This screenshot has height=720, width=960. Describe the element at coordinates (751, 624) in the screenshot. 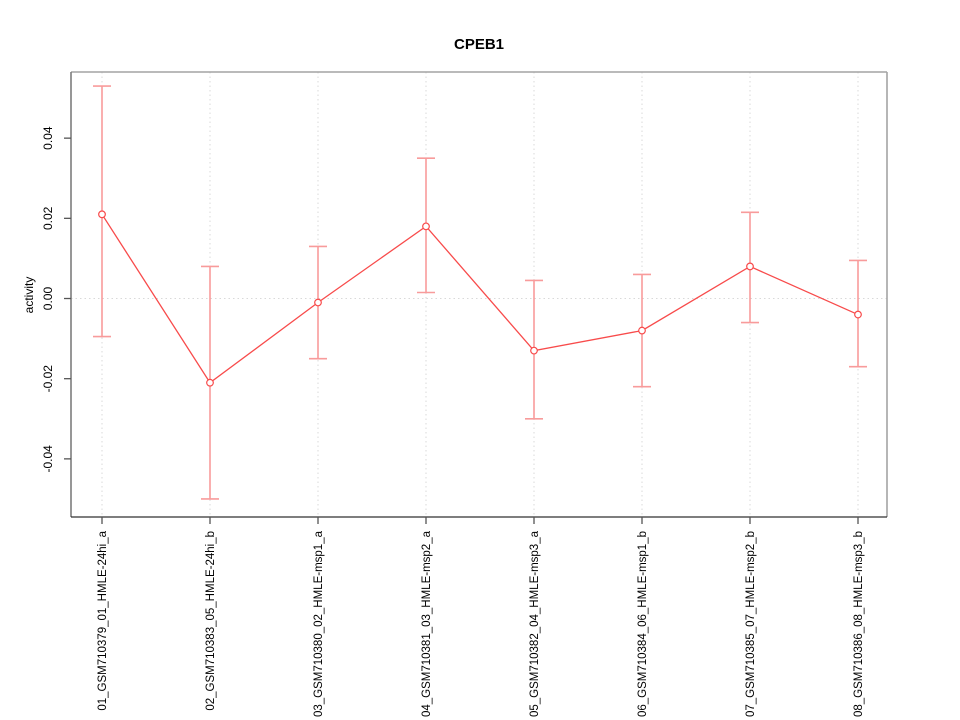

I see `x-category-label: 07_GSM710385_07_HMLE-msp2_b` at that location.